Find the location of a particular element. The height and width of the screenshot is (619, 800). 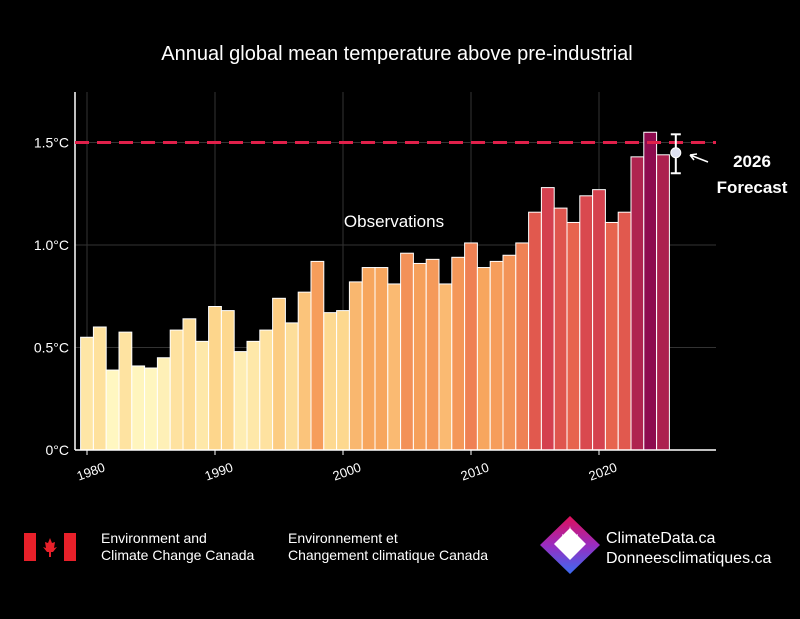

x-tick-label: 2000 is located at coordinates (347, 472).